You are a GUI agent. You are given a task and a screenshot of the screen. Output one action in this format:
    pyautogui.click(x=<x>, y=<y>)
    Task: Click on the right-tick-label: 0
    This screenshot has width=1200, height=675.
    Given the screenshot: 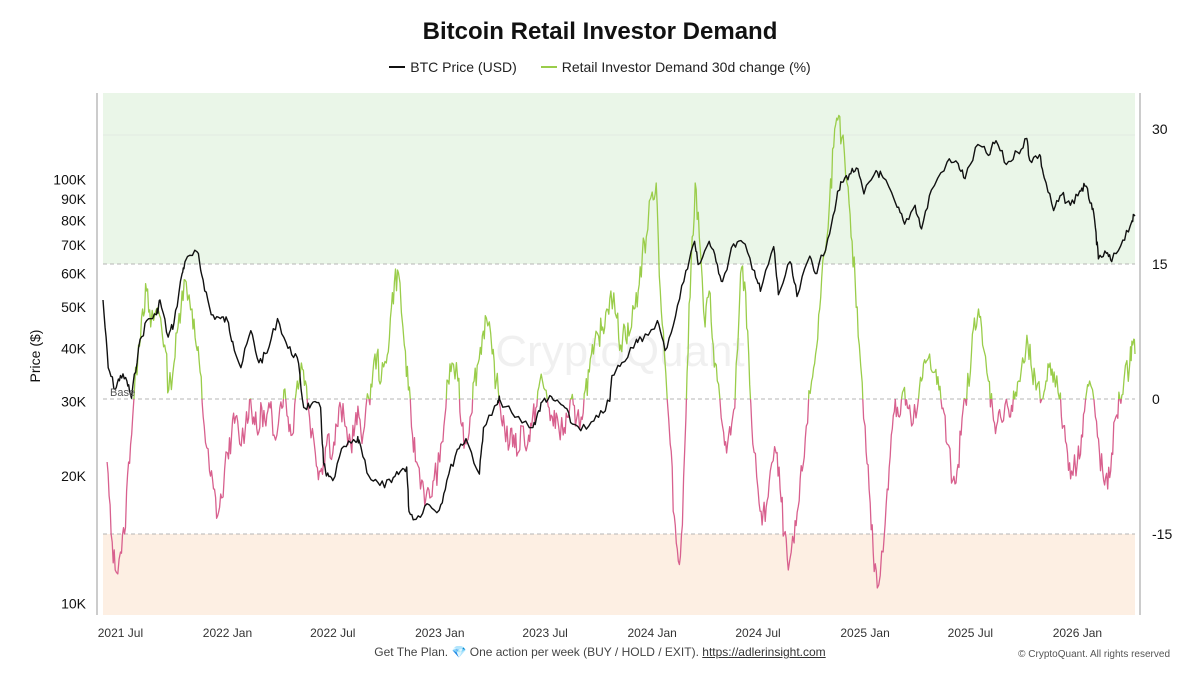 What is the action you would take?
    pyautogui.click(x=1156, y=399)
    